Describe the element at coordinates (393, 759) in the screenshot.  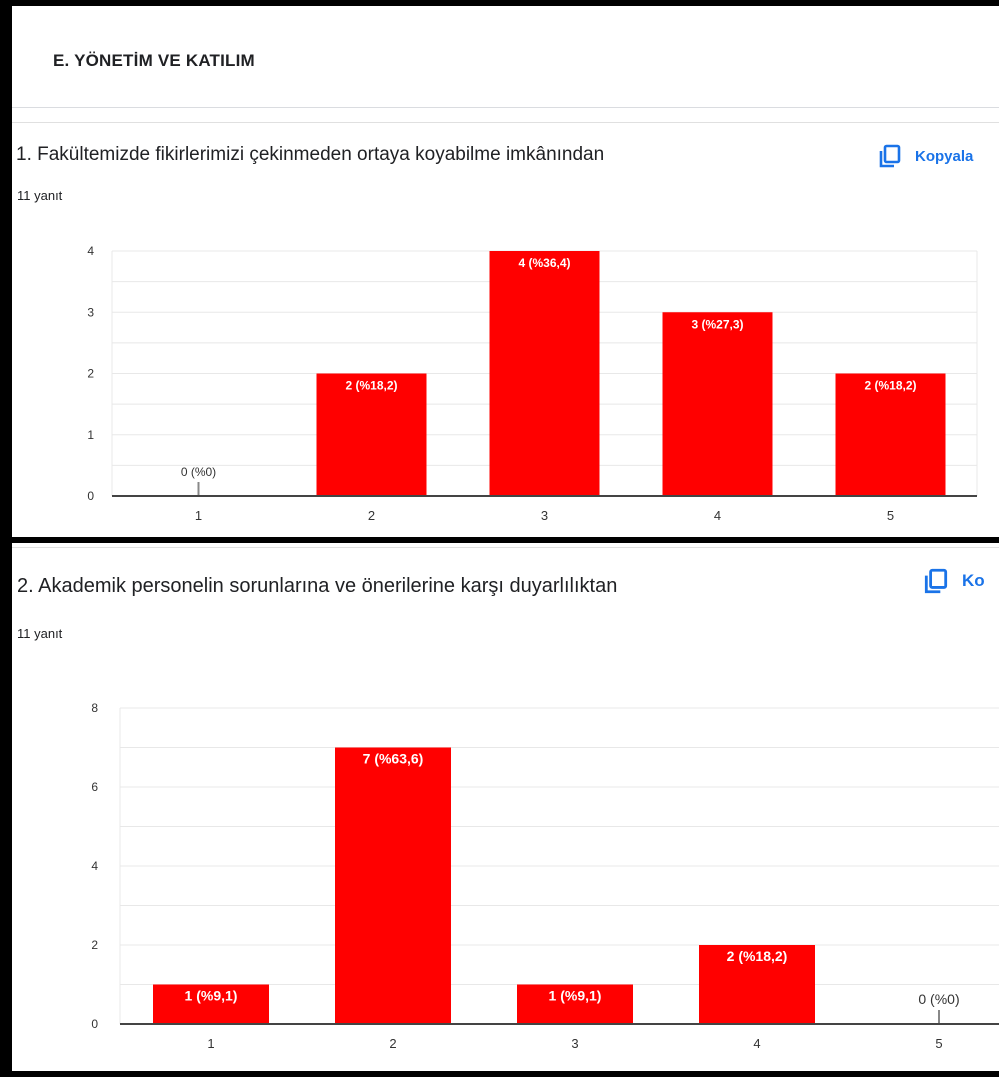
I see `bar-data-label: 7 (%63,6)` at that location.